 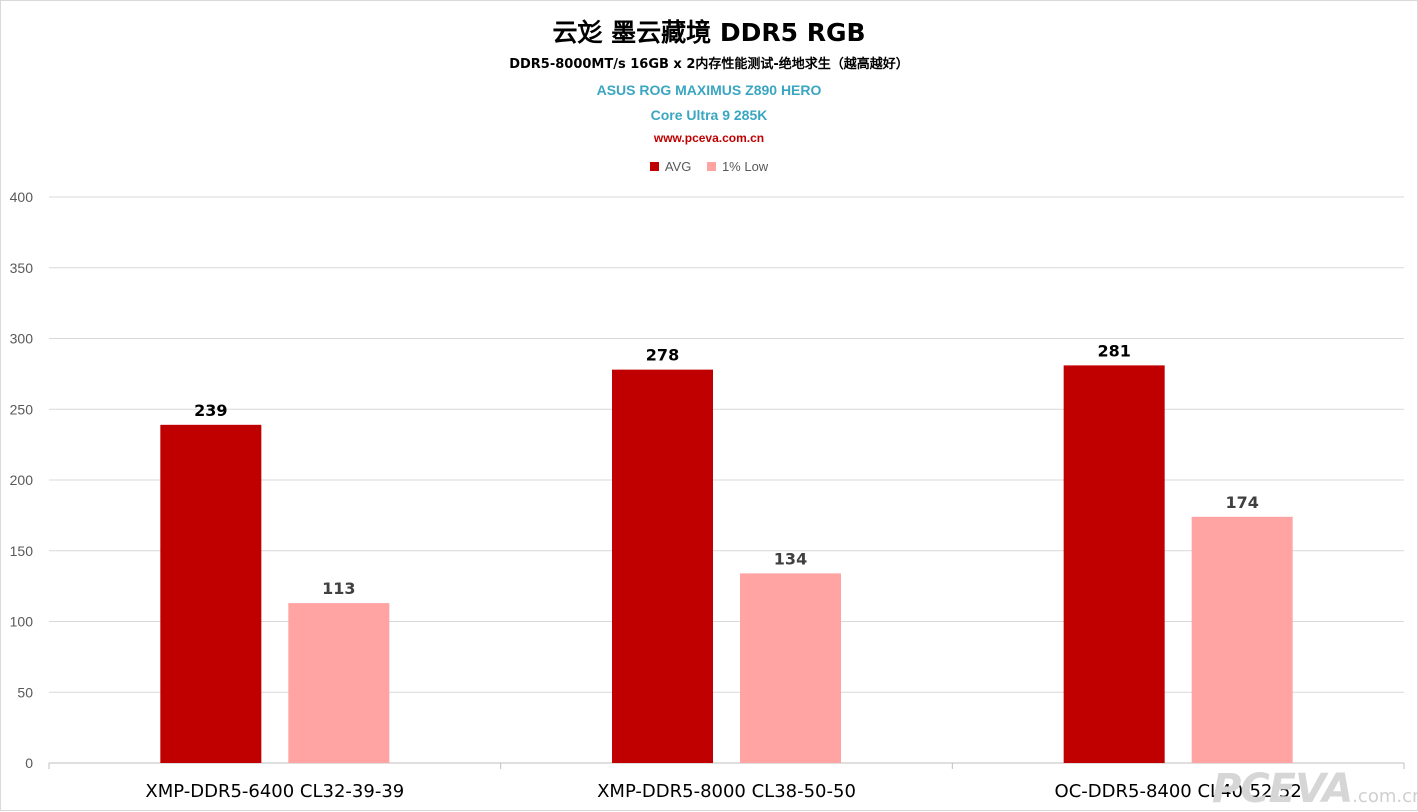 I want to click on x-category-label: XMP-DDR5-8000 CL38-50-50, so click(x=726, y=791).